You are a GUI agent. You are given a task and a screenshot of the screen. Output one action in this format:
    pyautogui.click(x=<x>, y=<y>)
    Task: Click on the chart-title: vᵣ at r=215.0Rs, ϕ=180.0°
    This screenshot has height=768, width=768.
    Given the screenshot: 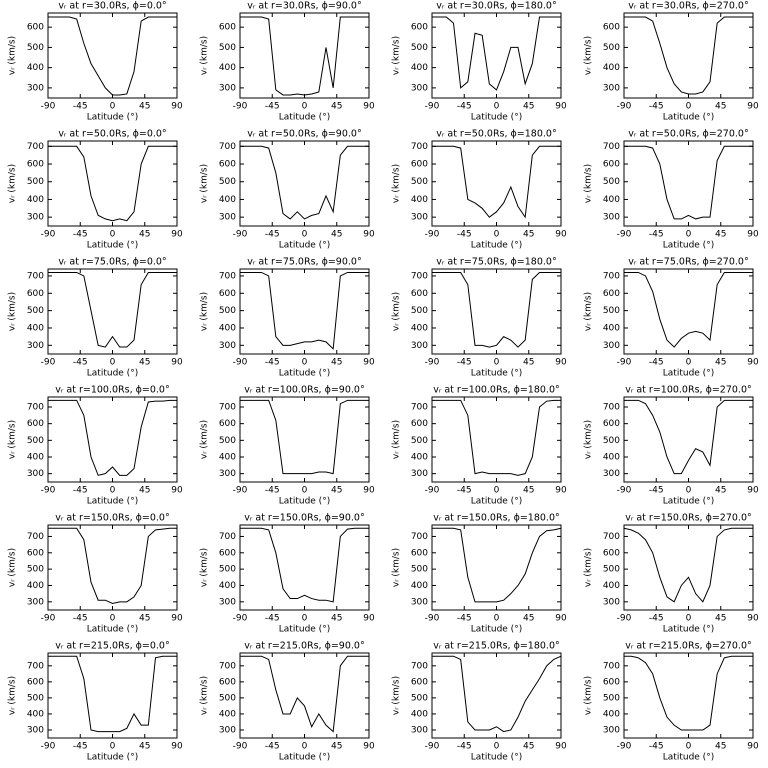 What is the action you would take?
    pyautogui.click(x=496, y=646)
    